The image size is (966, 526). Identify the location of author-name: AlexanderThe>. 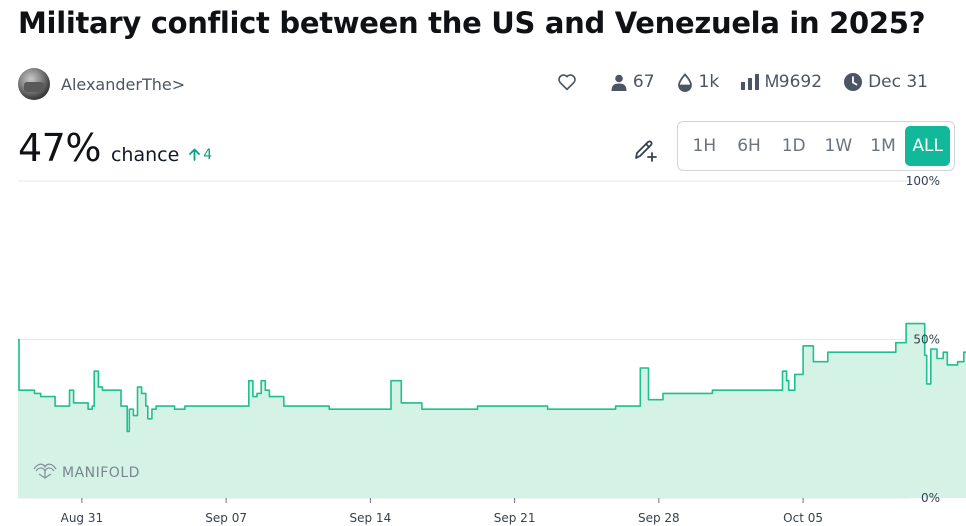
(123, 84).